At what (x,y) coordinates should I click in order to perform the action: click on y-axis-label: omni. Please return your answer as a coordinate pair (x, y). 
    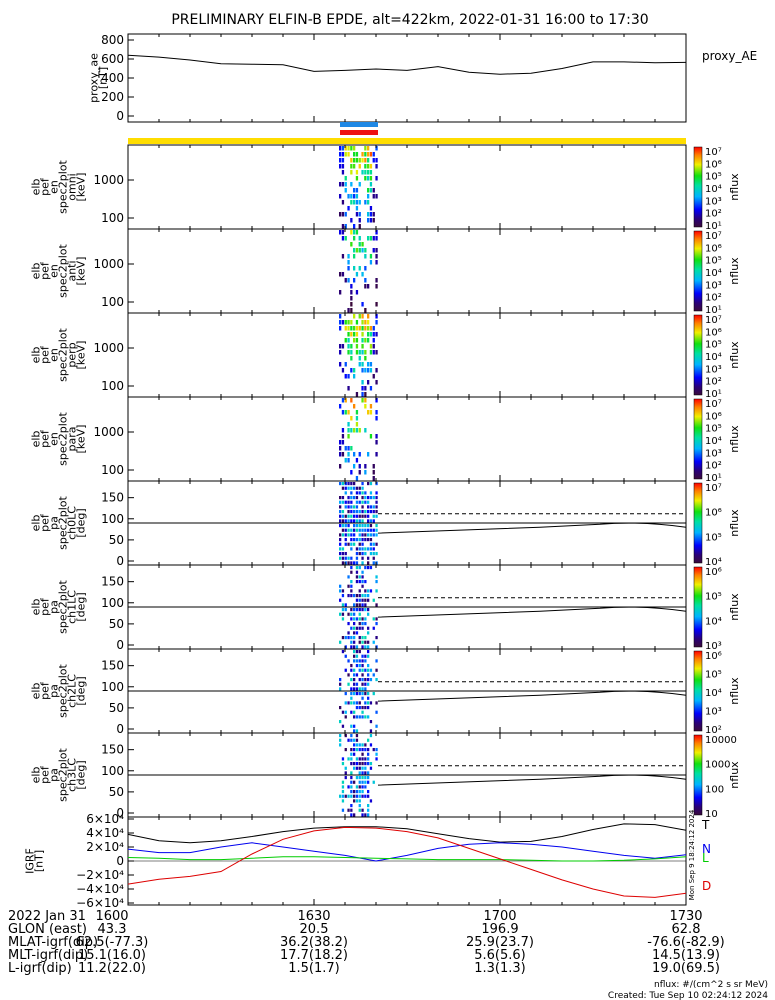
    Looking at the image, I should click on (72, 186).